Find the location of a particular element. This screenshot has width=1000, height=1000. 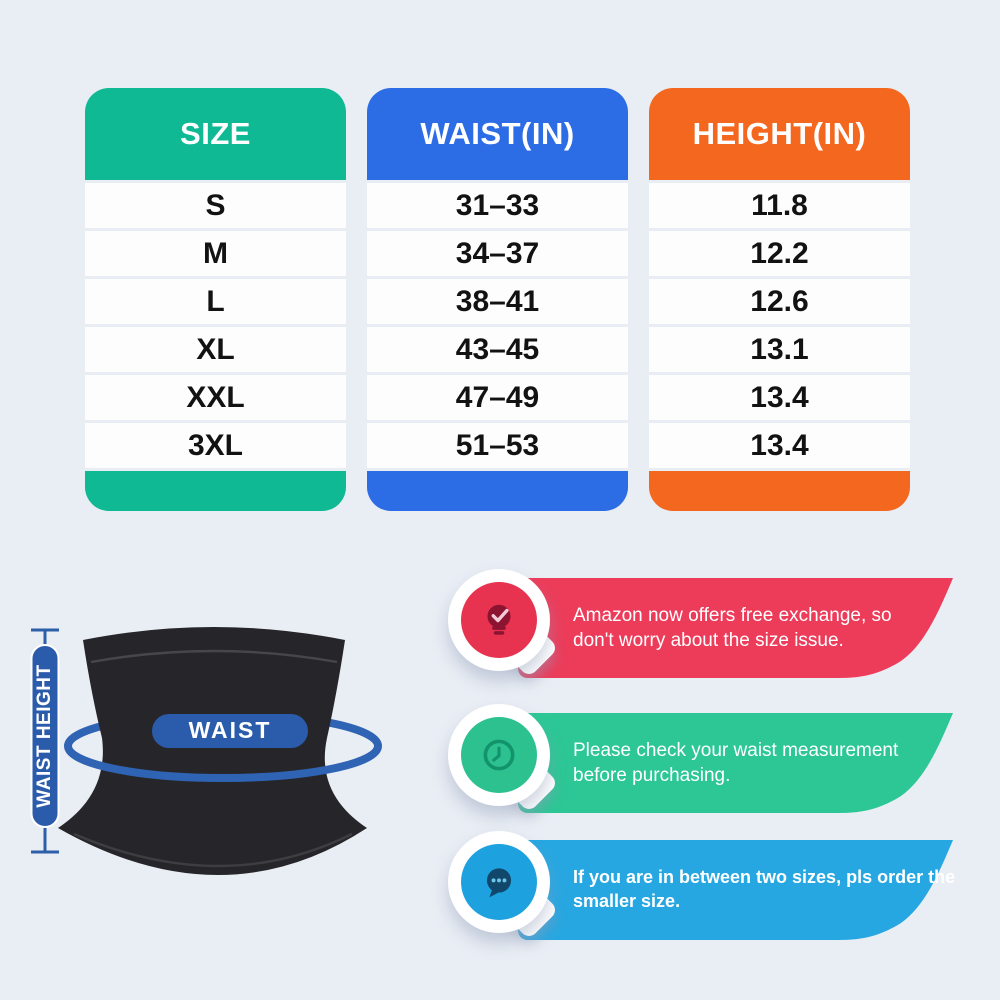

table-cell: 47–49 is located at coordinates (497, 397).